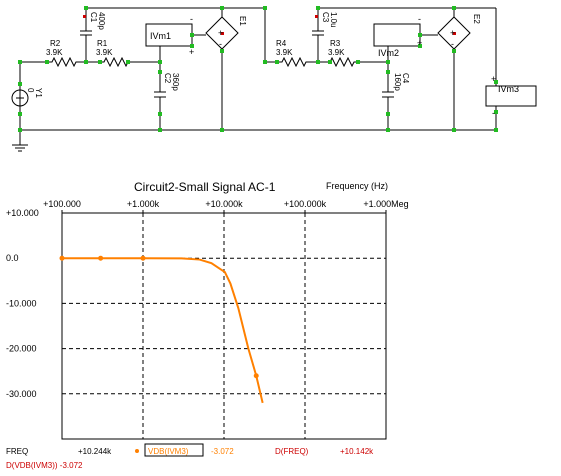 The height and width of the screenshot is (476, 561). I want to click on c3-name: C3, so click(325, 17).